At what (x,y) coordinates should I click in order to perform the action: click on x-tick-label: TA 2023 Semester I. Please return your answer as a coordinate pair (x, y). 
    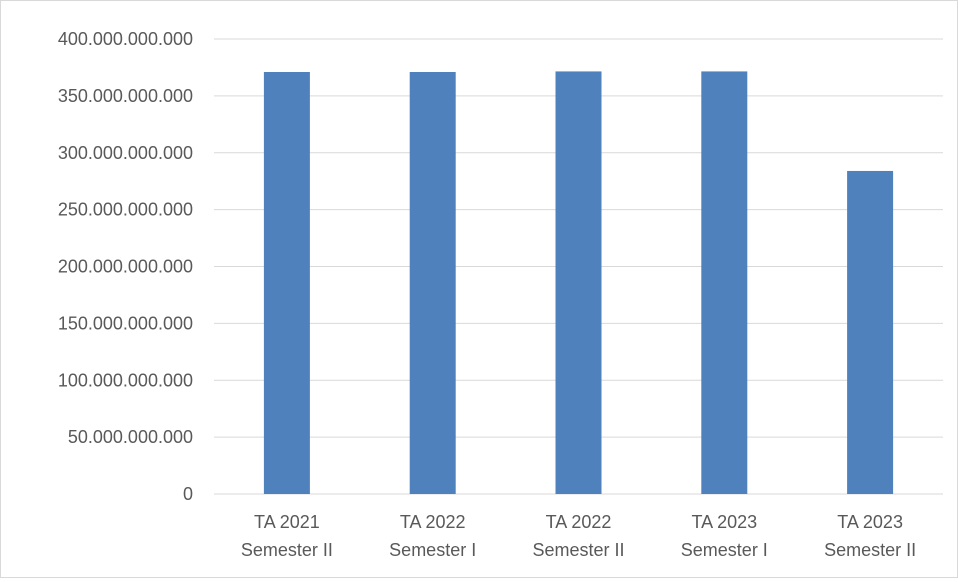
    Looking at the image, I should click on (724, 536).